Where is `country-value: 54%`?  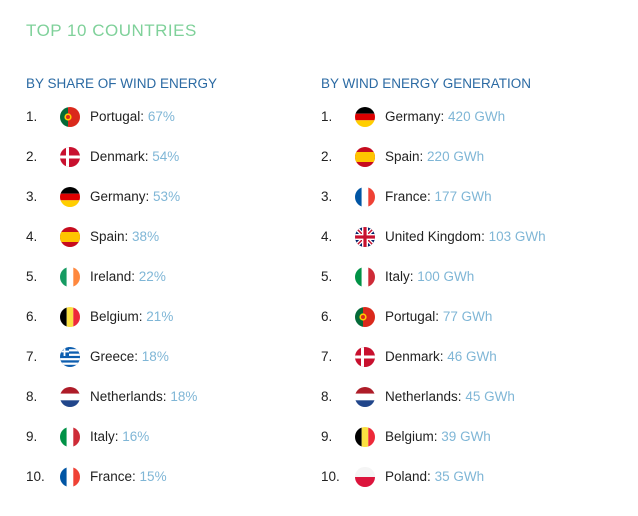
country-value: 54% is located at coordinates (166, 156).